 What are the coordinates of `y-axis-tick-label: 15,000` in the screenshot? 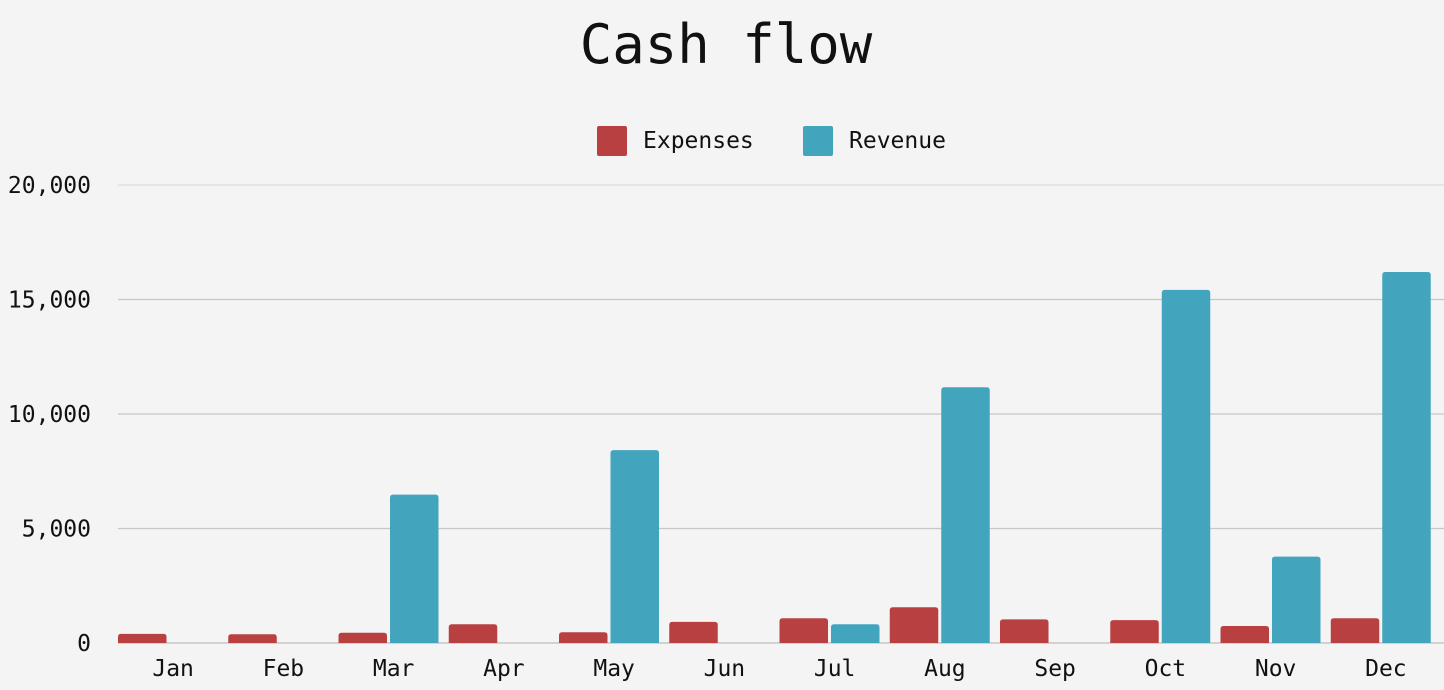 It's located at (49, 301).